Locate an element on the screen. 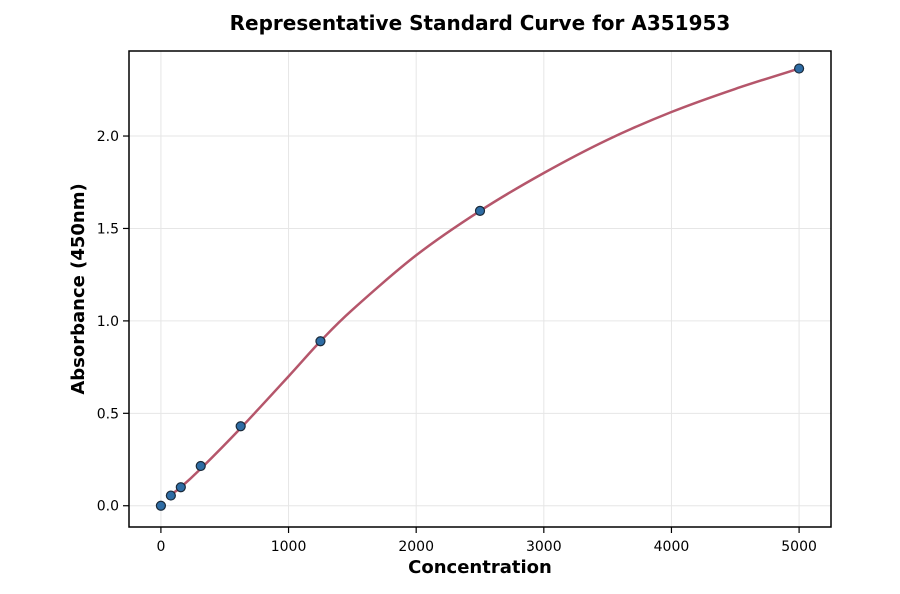 The height and width of the screenshot is (594, 900). y-tick-label: 1.5 is located at coordinates (108, 229).